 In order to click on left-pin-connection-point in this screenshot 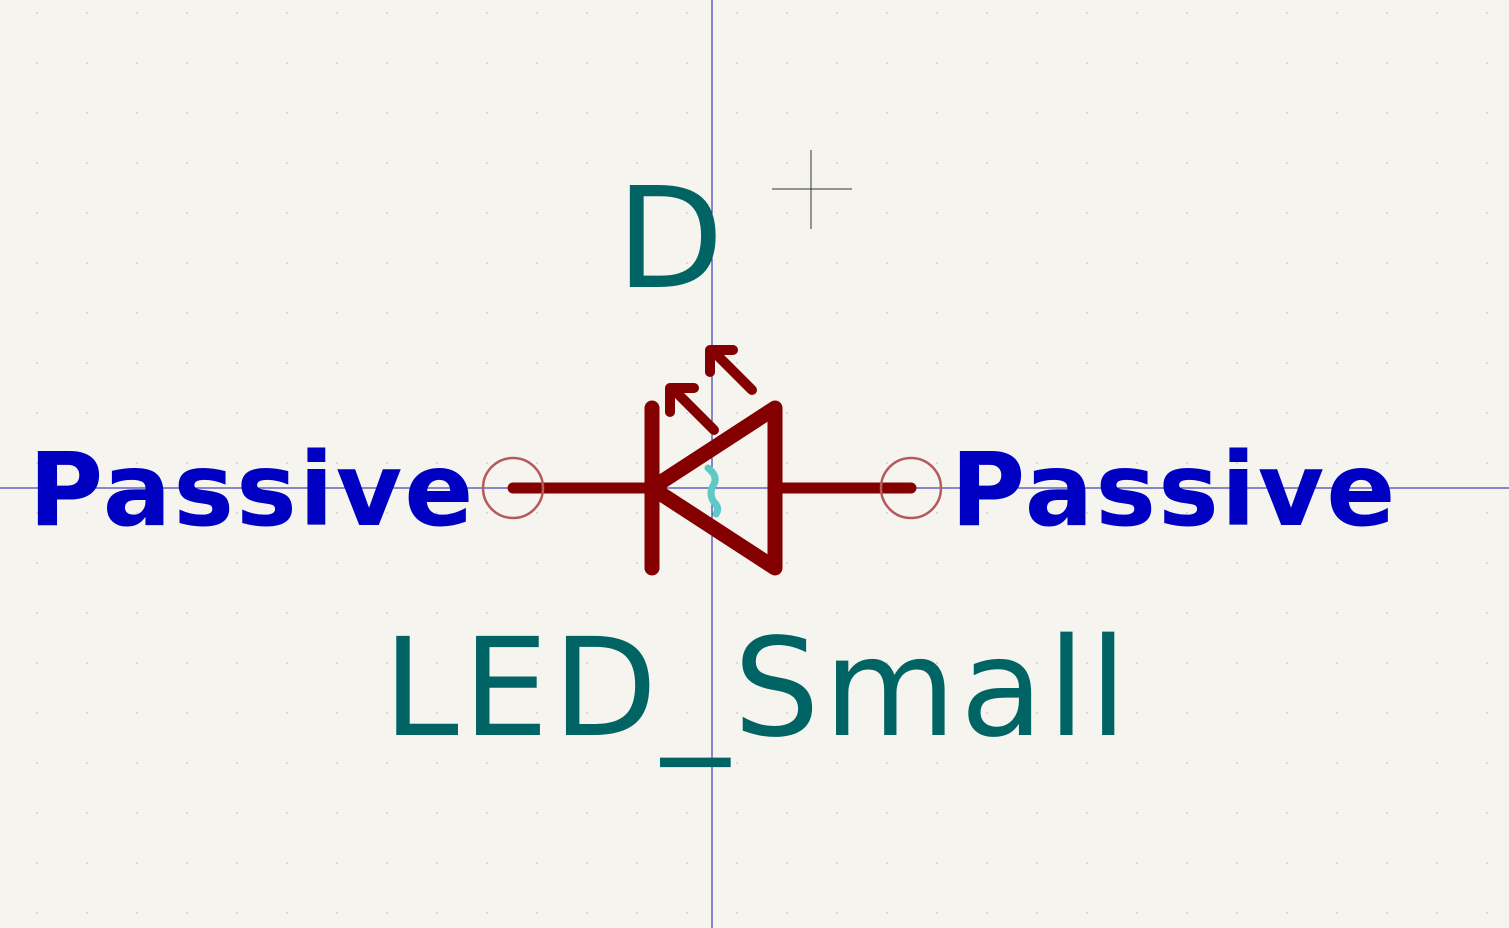, I will do `click(513, 488)`.